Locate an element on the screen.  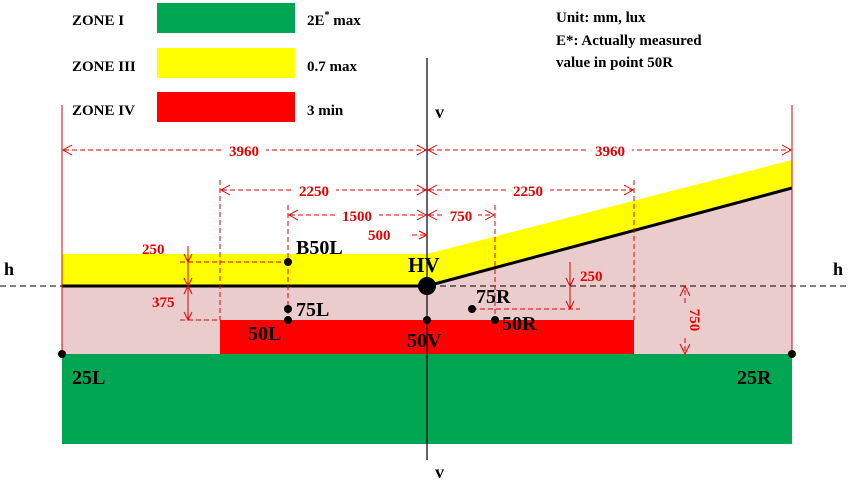
dim-1500-750: 1500 750 is located at coordinates (391, 215).